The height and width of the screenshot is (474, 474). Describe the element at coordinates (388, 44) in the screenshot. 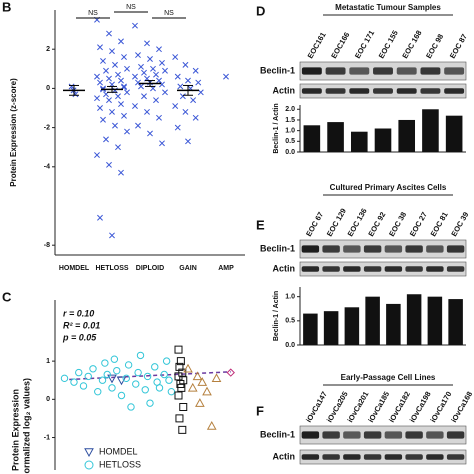

I see `lane-label: EOC 155` at that location.